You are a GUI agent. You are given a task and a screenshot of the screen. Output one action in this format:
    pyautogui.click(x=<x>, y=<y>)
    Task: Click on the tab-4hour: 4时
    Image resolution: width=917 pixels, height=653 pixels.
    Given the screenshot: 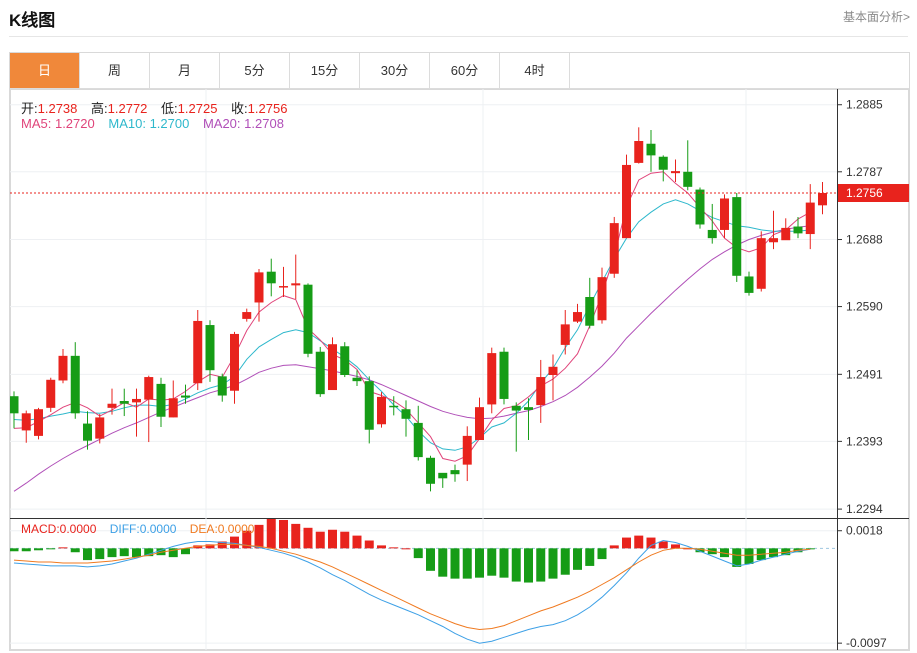 What is the action you would take?
    pyautogui.click(x=535, y=70)
    